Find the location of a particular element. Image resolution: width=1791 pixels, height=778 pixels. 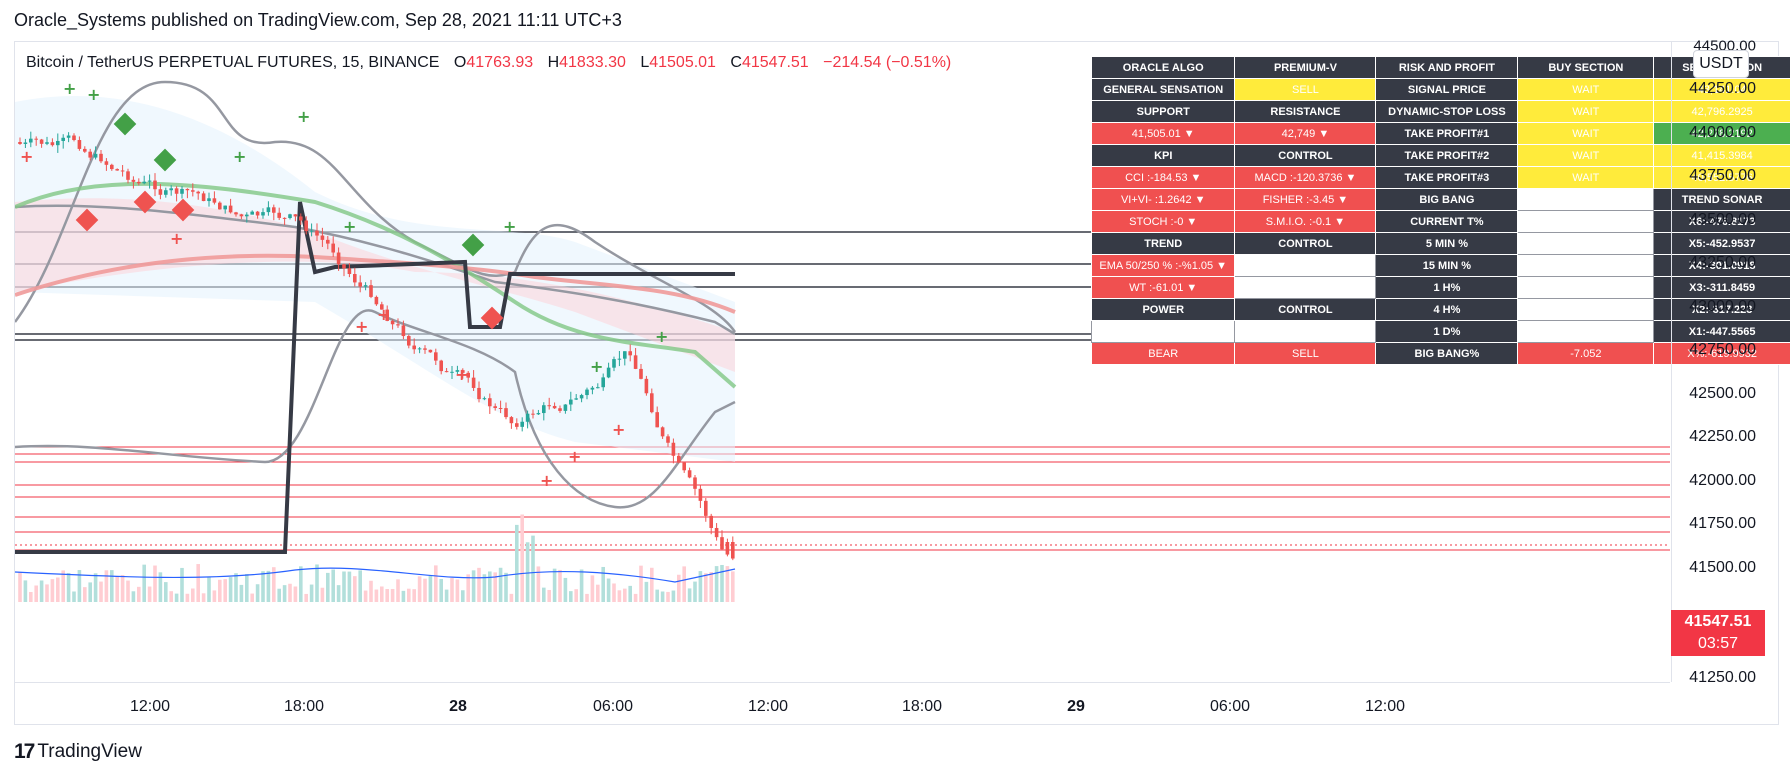

dashboard-cell: DYNAMIC-STOP LOSS is located at coordinates (1447, 111).